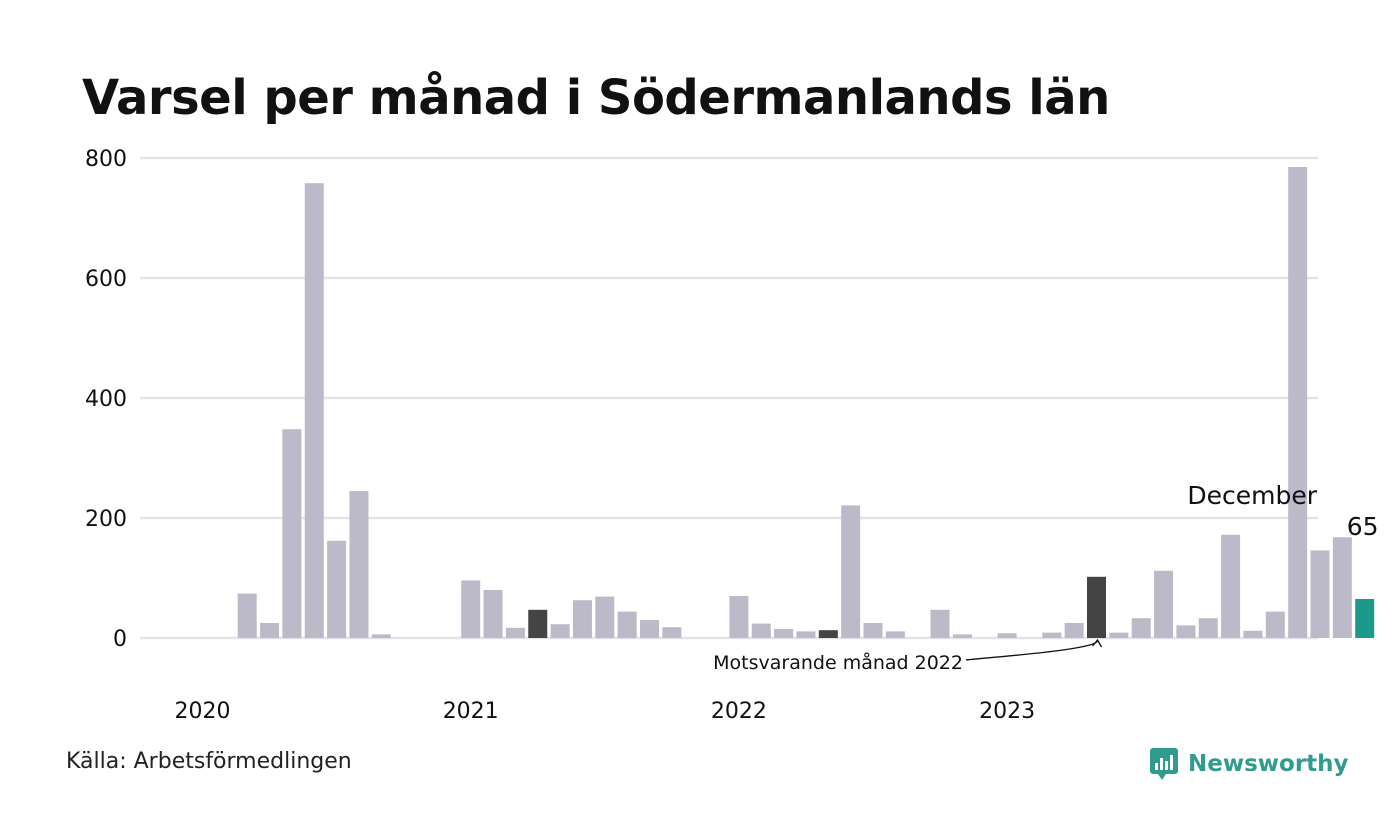  I want to click on newsworthy-logo-icon, so click(1164, 764).